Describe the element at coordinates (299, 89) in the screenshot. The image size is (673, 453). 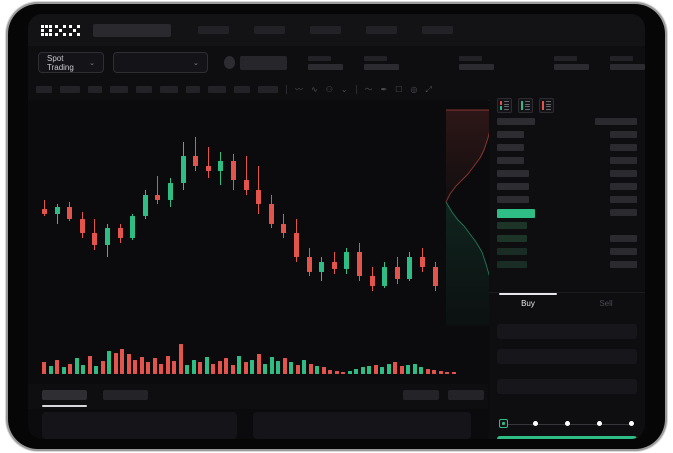
I see `indicators-icon: 〰` at that location.